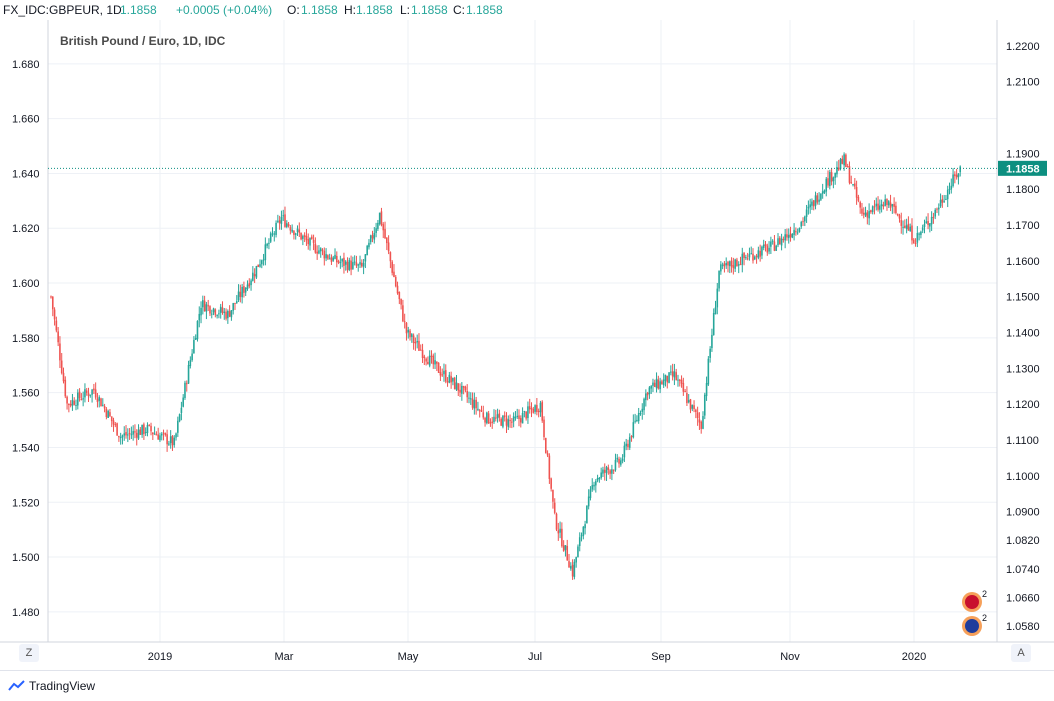  Describe the element at coordinates (29, 653) in the screenshot. I see `zoom-button: Z` at that location.